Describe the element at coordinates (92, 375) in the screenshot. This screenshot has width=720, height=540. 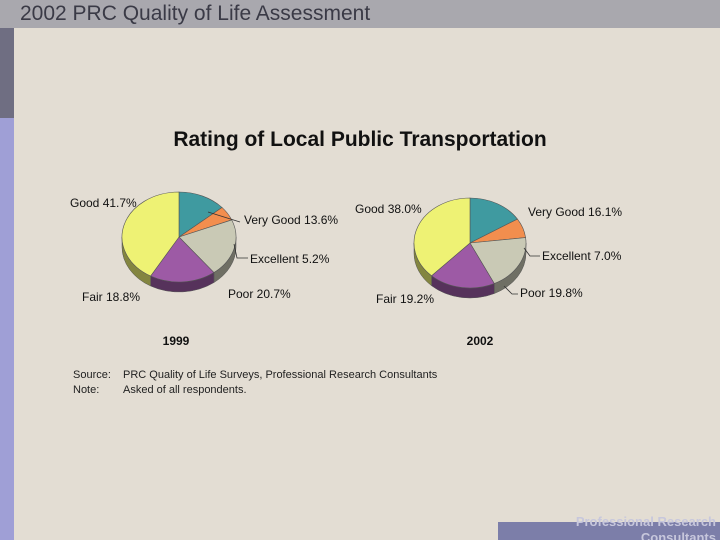
I see `source-label: Source:` at that location.